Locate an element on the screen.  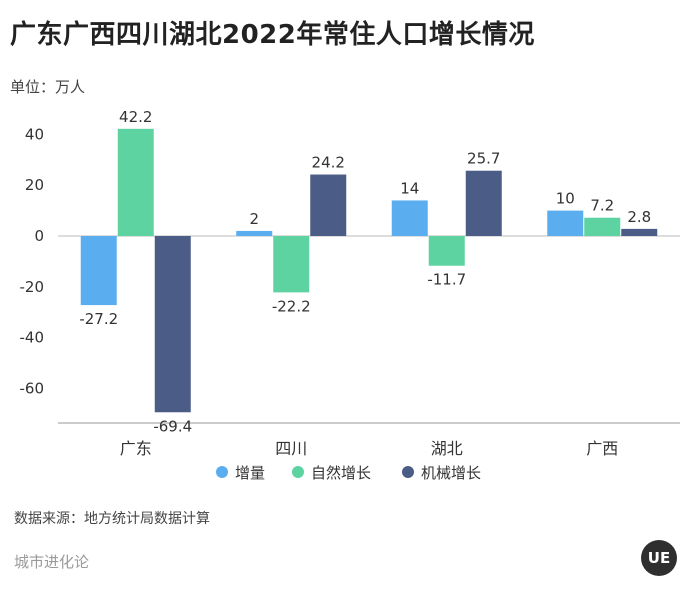
data-label: -22.2 is located at coordinates (291, 306).